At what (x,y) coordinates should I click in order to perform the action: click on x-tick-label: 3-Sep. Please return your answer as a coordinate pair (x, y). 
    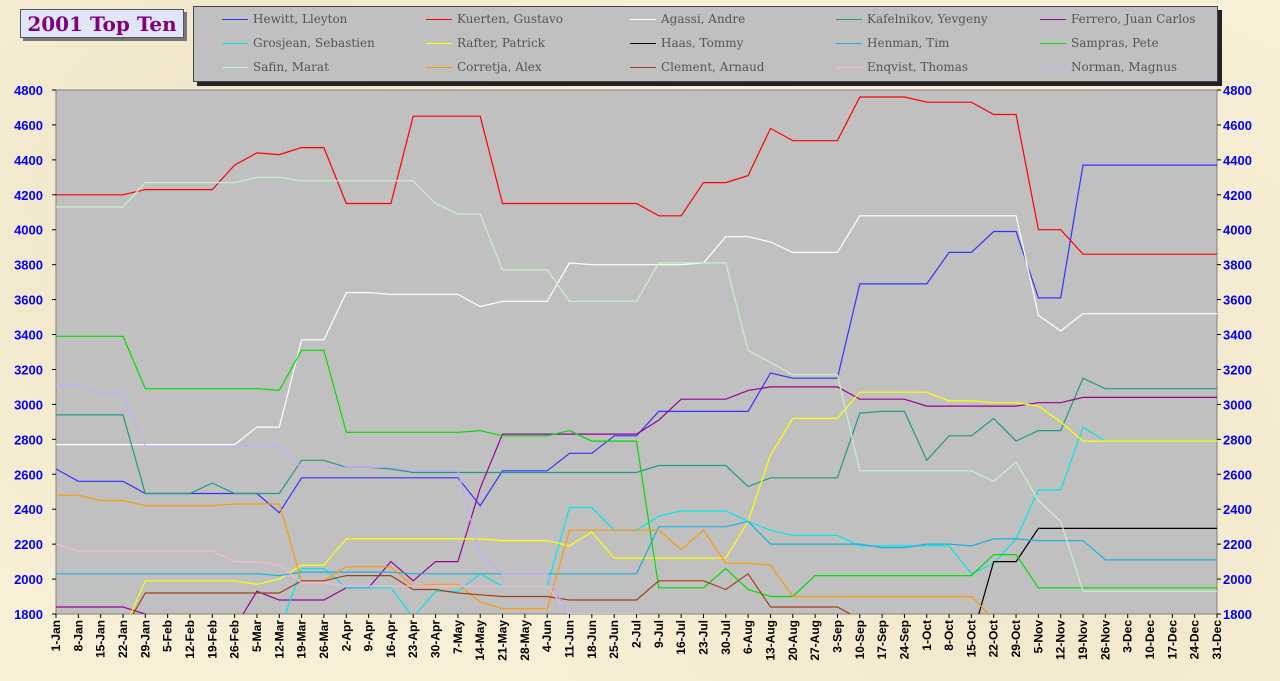
    Looking at the image, I should click on (837, 636).